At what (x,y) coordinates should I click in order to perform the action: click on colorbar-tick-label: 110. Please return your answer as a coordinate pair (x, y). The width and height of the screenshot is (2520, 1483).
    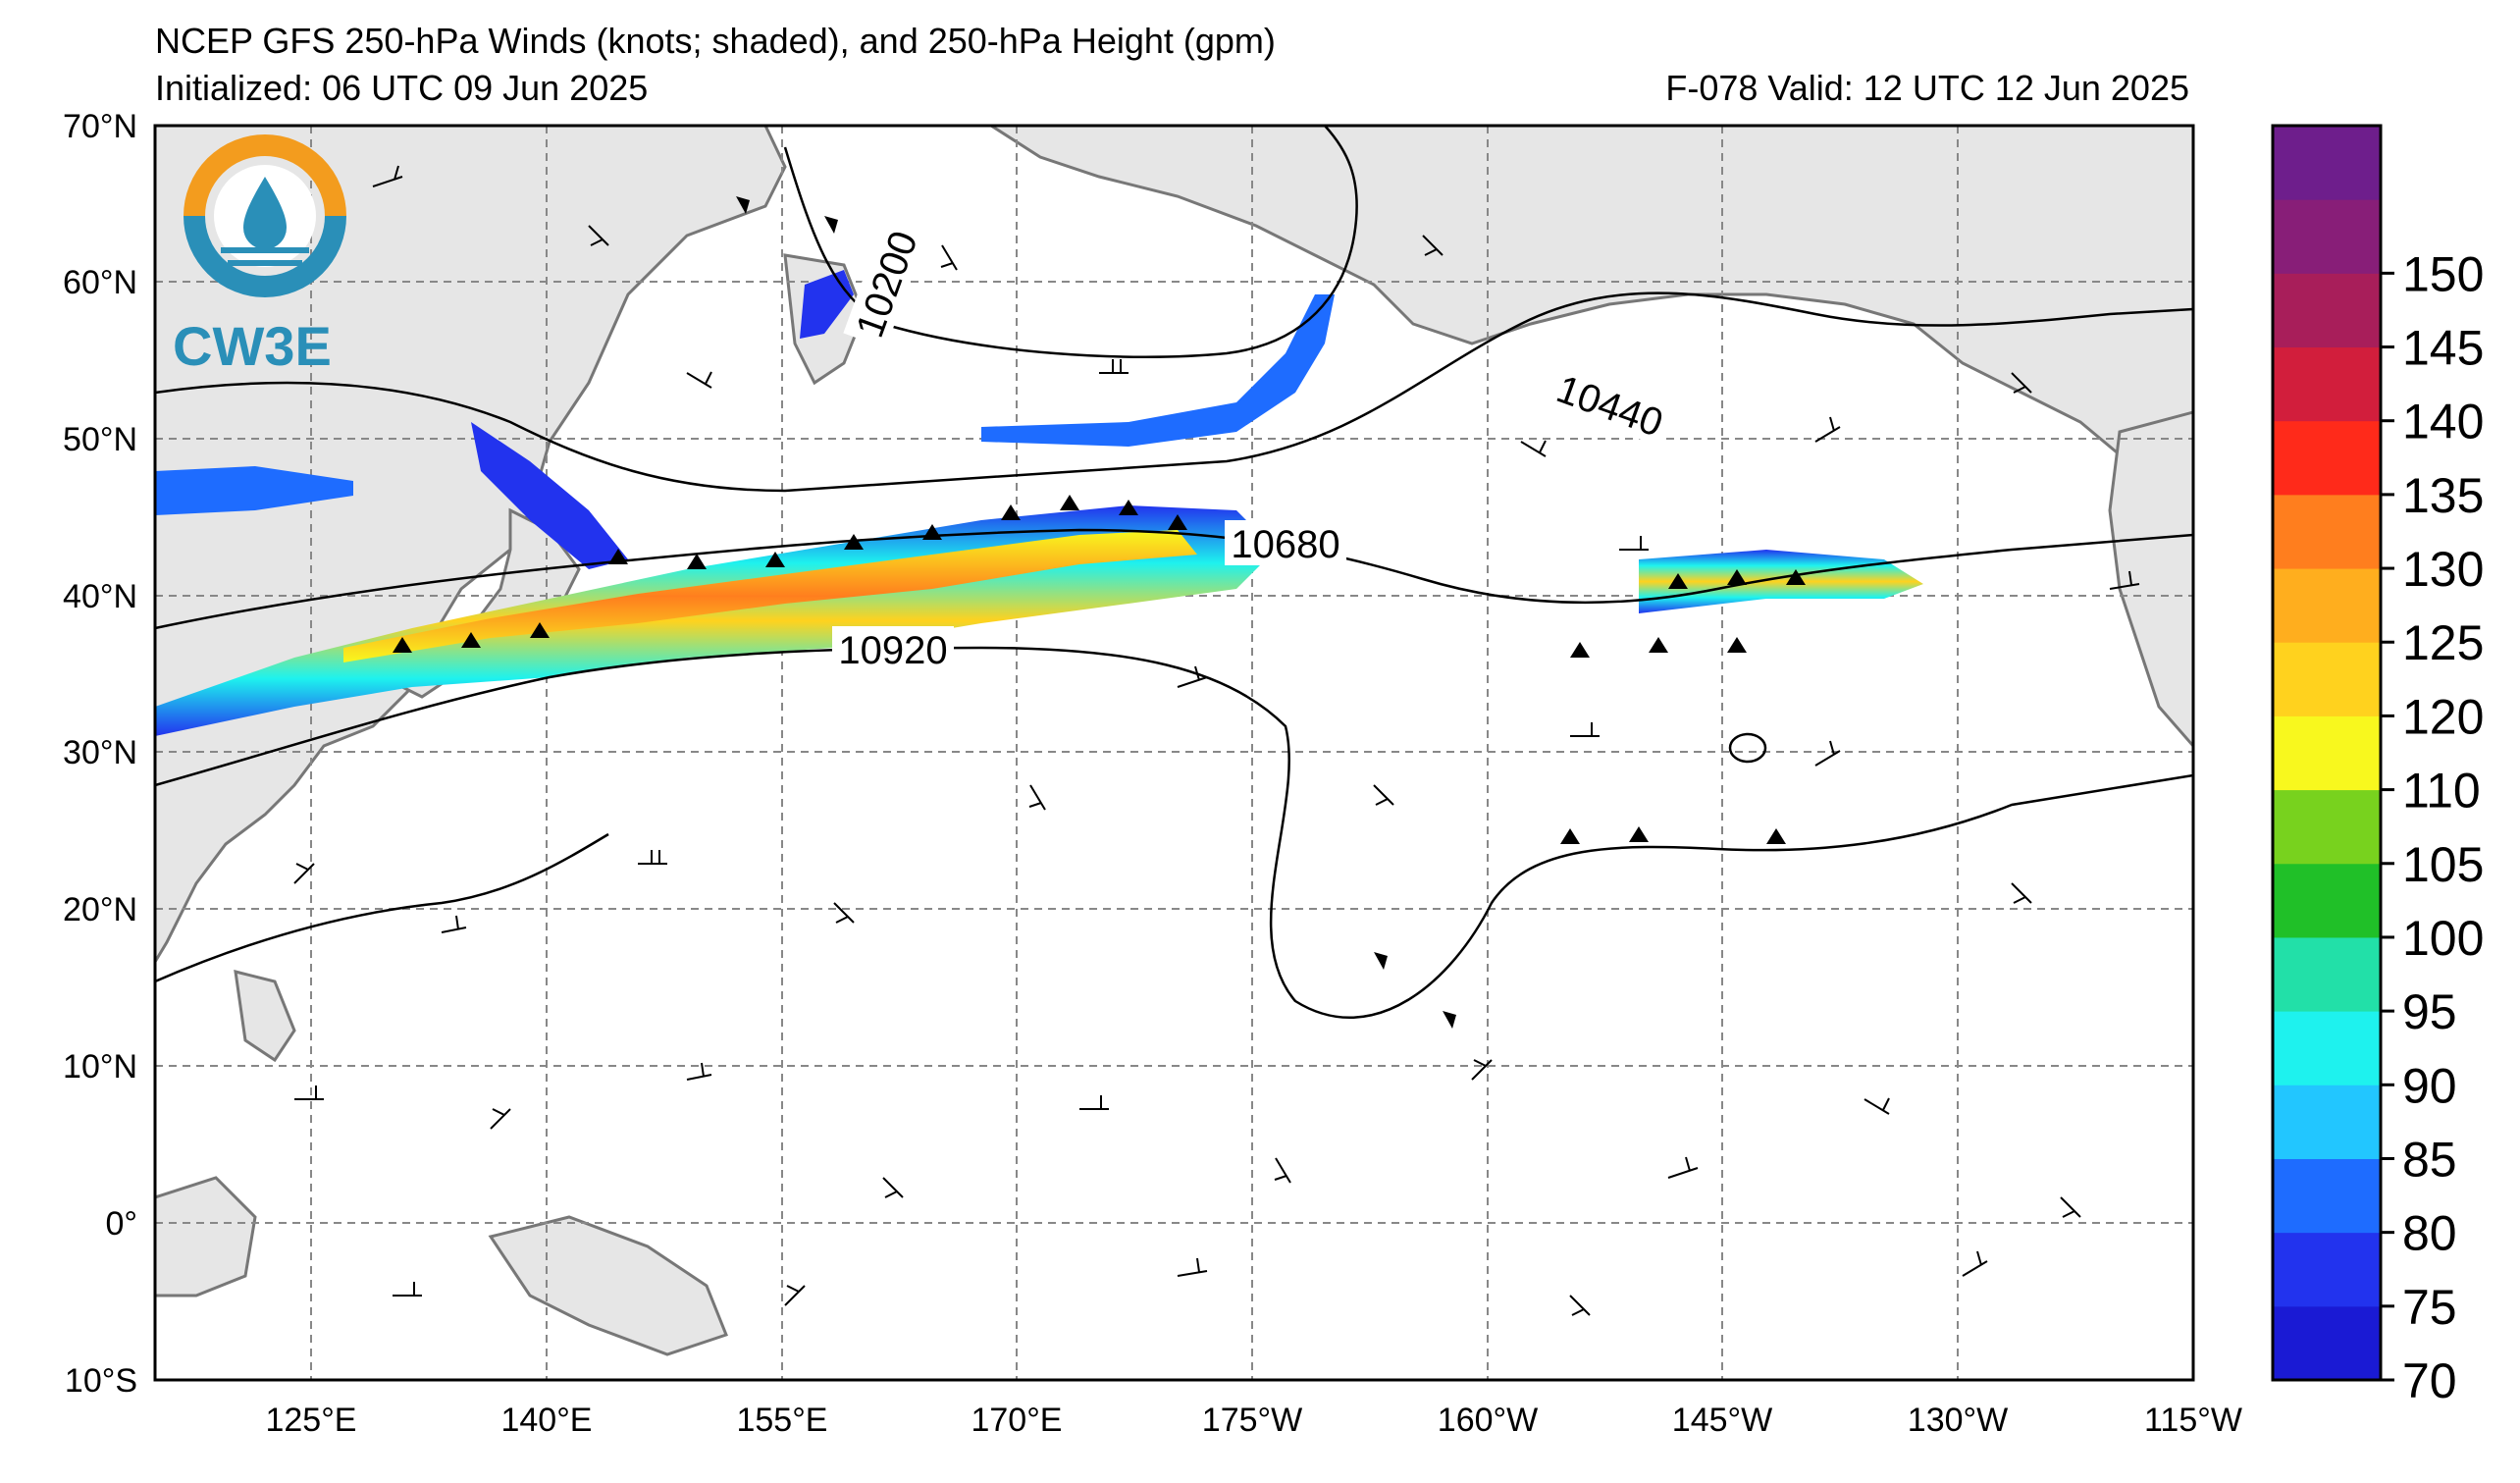
    Looking at the image, I should click on (2441, 792).